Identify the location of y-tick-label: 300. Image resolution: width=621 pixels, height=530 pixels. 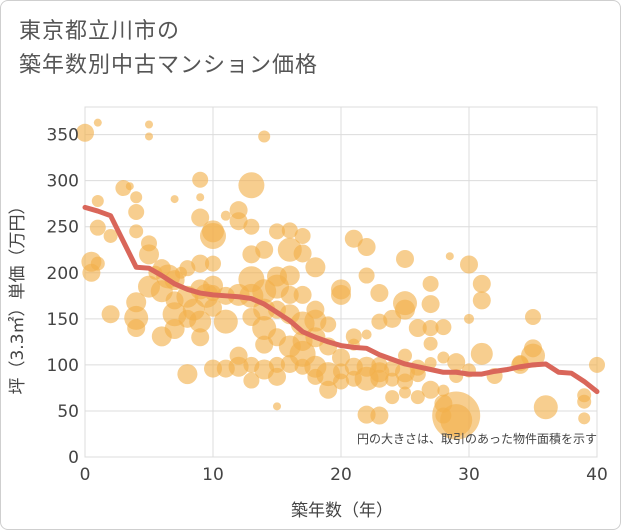
(63, 182).